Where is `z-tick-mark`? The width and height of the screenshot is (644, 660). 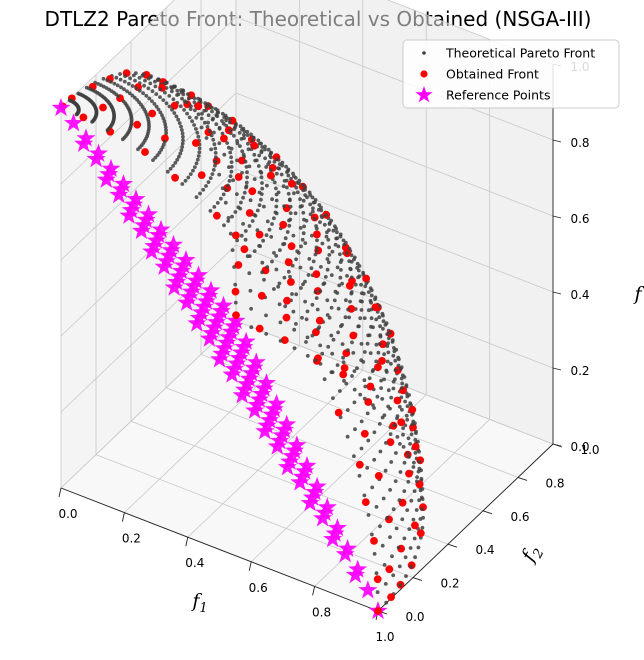
z-tick-mark is located at coordinates (557, 445).